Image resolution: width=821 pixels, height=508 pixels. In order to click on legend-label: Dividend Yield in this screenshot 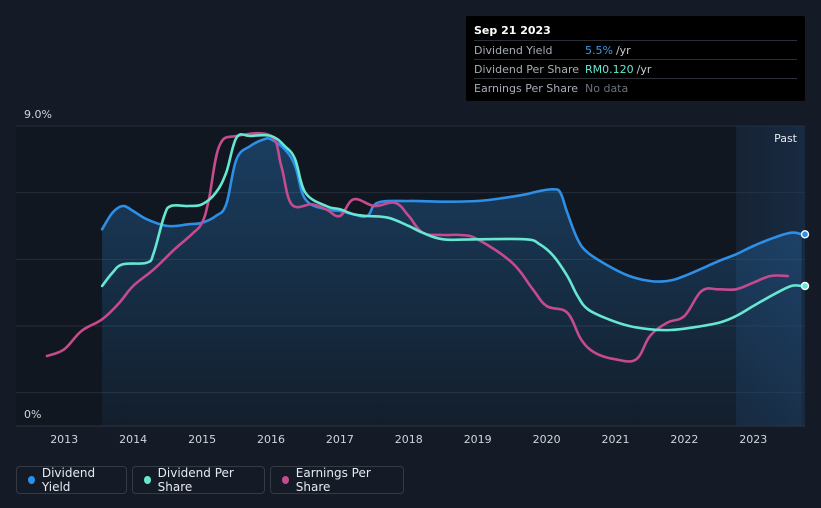, I will do `click(68, 480)`.